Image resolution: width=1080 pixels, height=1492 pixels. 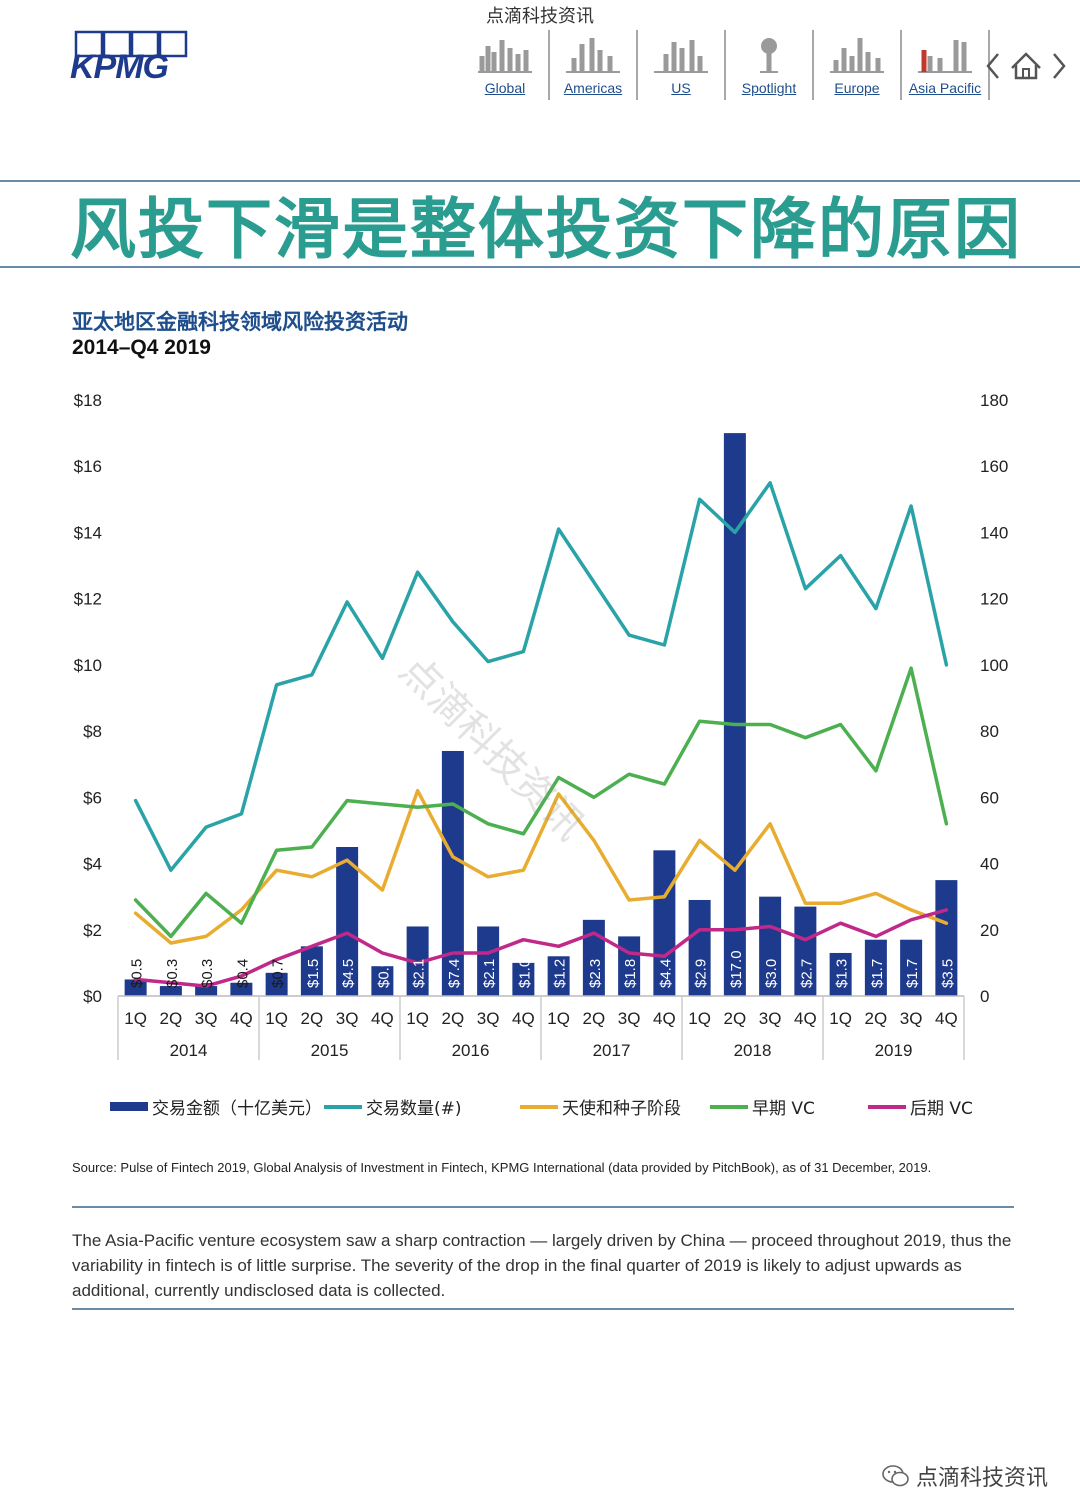 I want to click on bar-data-label: $0.3, so click(x=207, y=973).